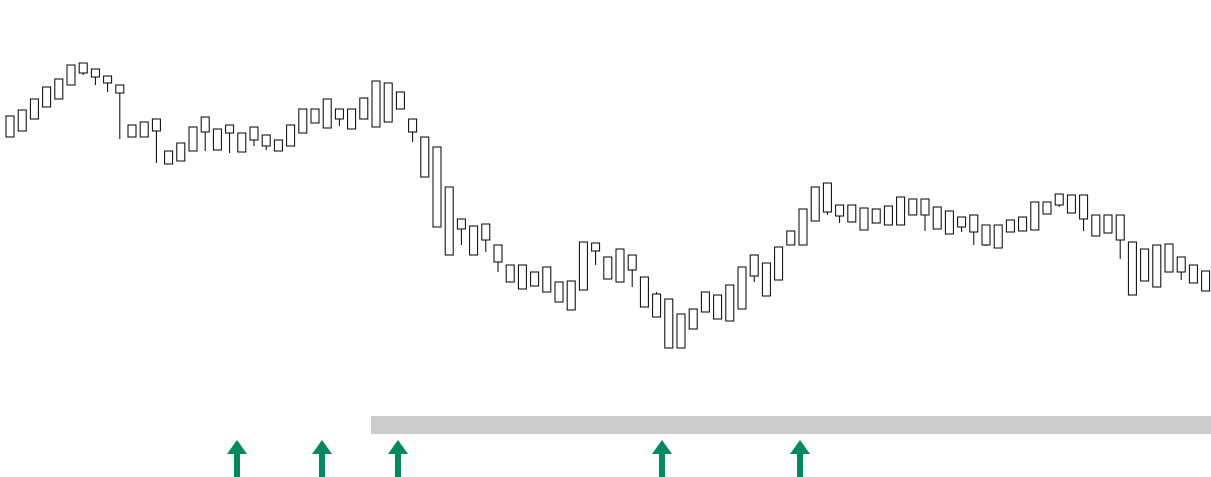  Describe the element at coordinates (237, 458) in the screenshot. I see `up-arrow-icon` at that location.